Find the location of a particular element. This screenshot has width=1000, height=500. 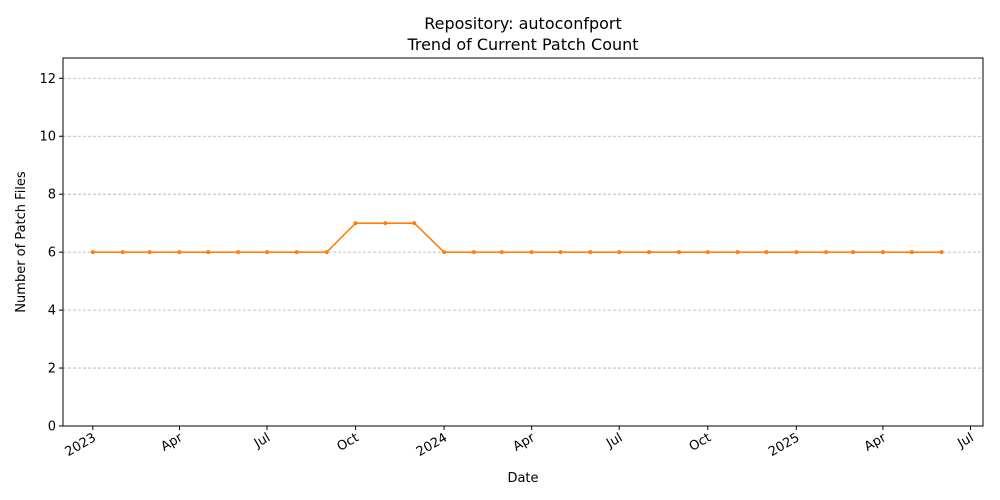

x-tick-label-9: Apr is located at coordinates (876, 442).